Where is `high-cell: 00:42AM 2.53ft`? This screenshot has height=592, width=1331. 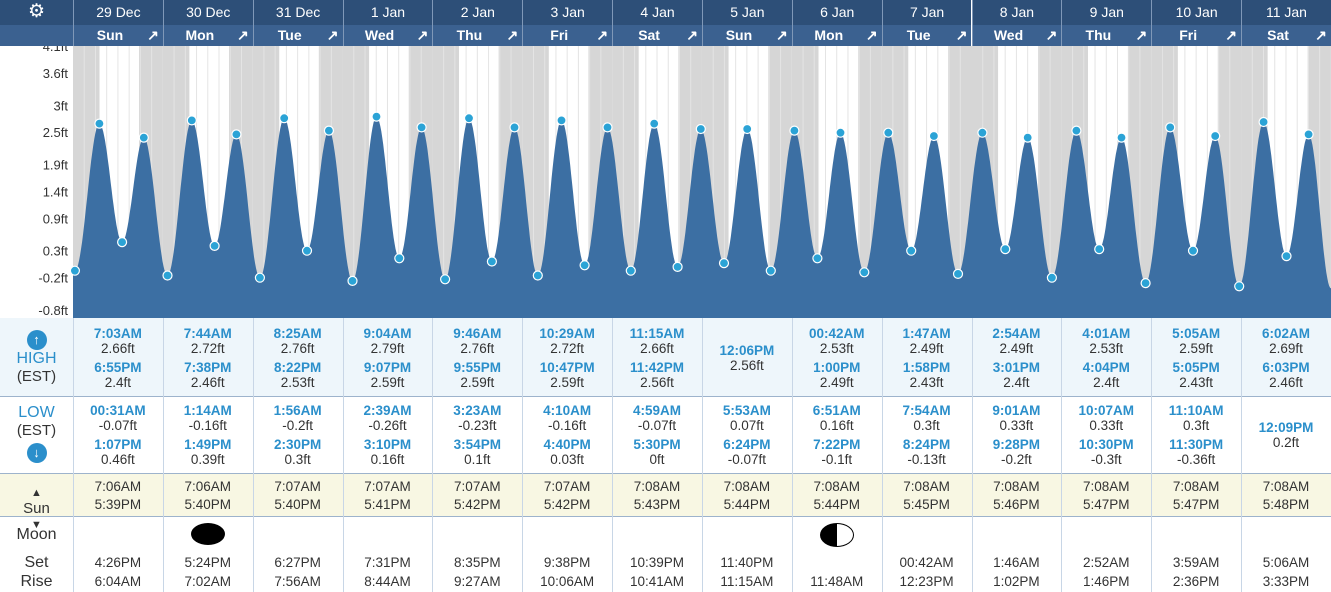 high-cell: 00:42AM 2.53ft is located at coordinates (837, 341).